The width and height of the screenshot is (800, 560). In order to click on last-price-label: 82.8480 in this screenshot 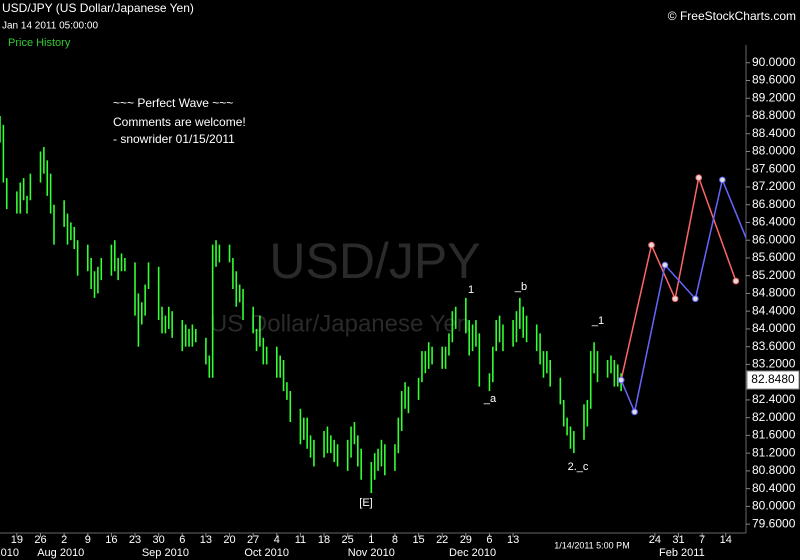, I will do `click(773, 379)`.